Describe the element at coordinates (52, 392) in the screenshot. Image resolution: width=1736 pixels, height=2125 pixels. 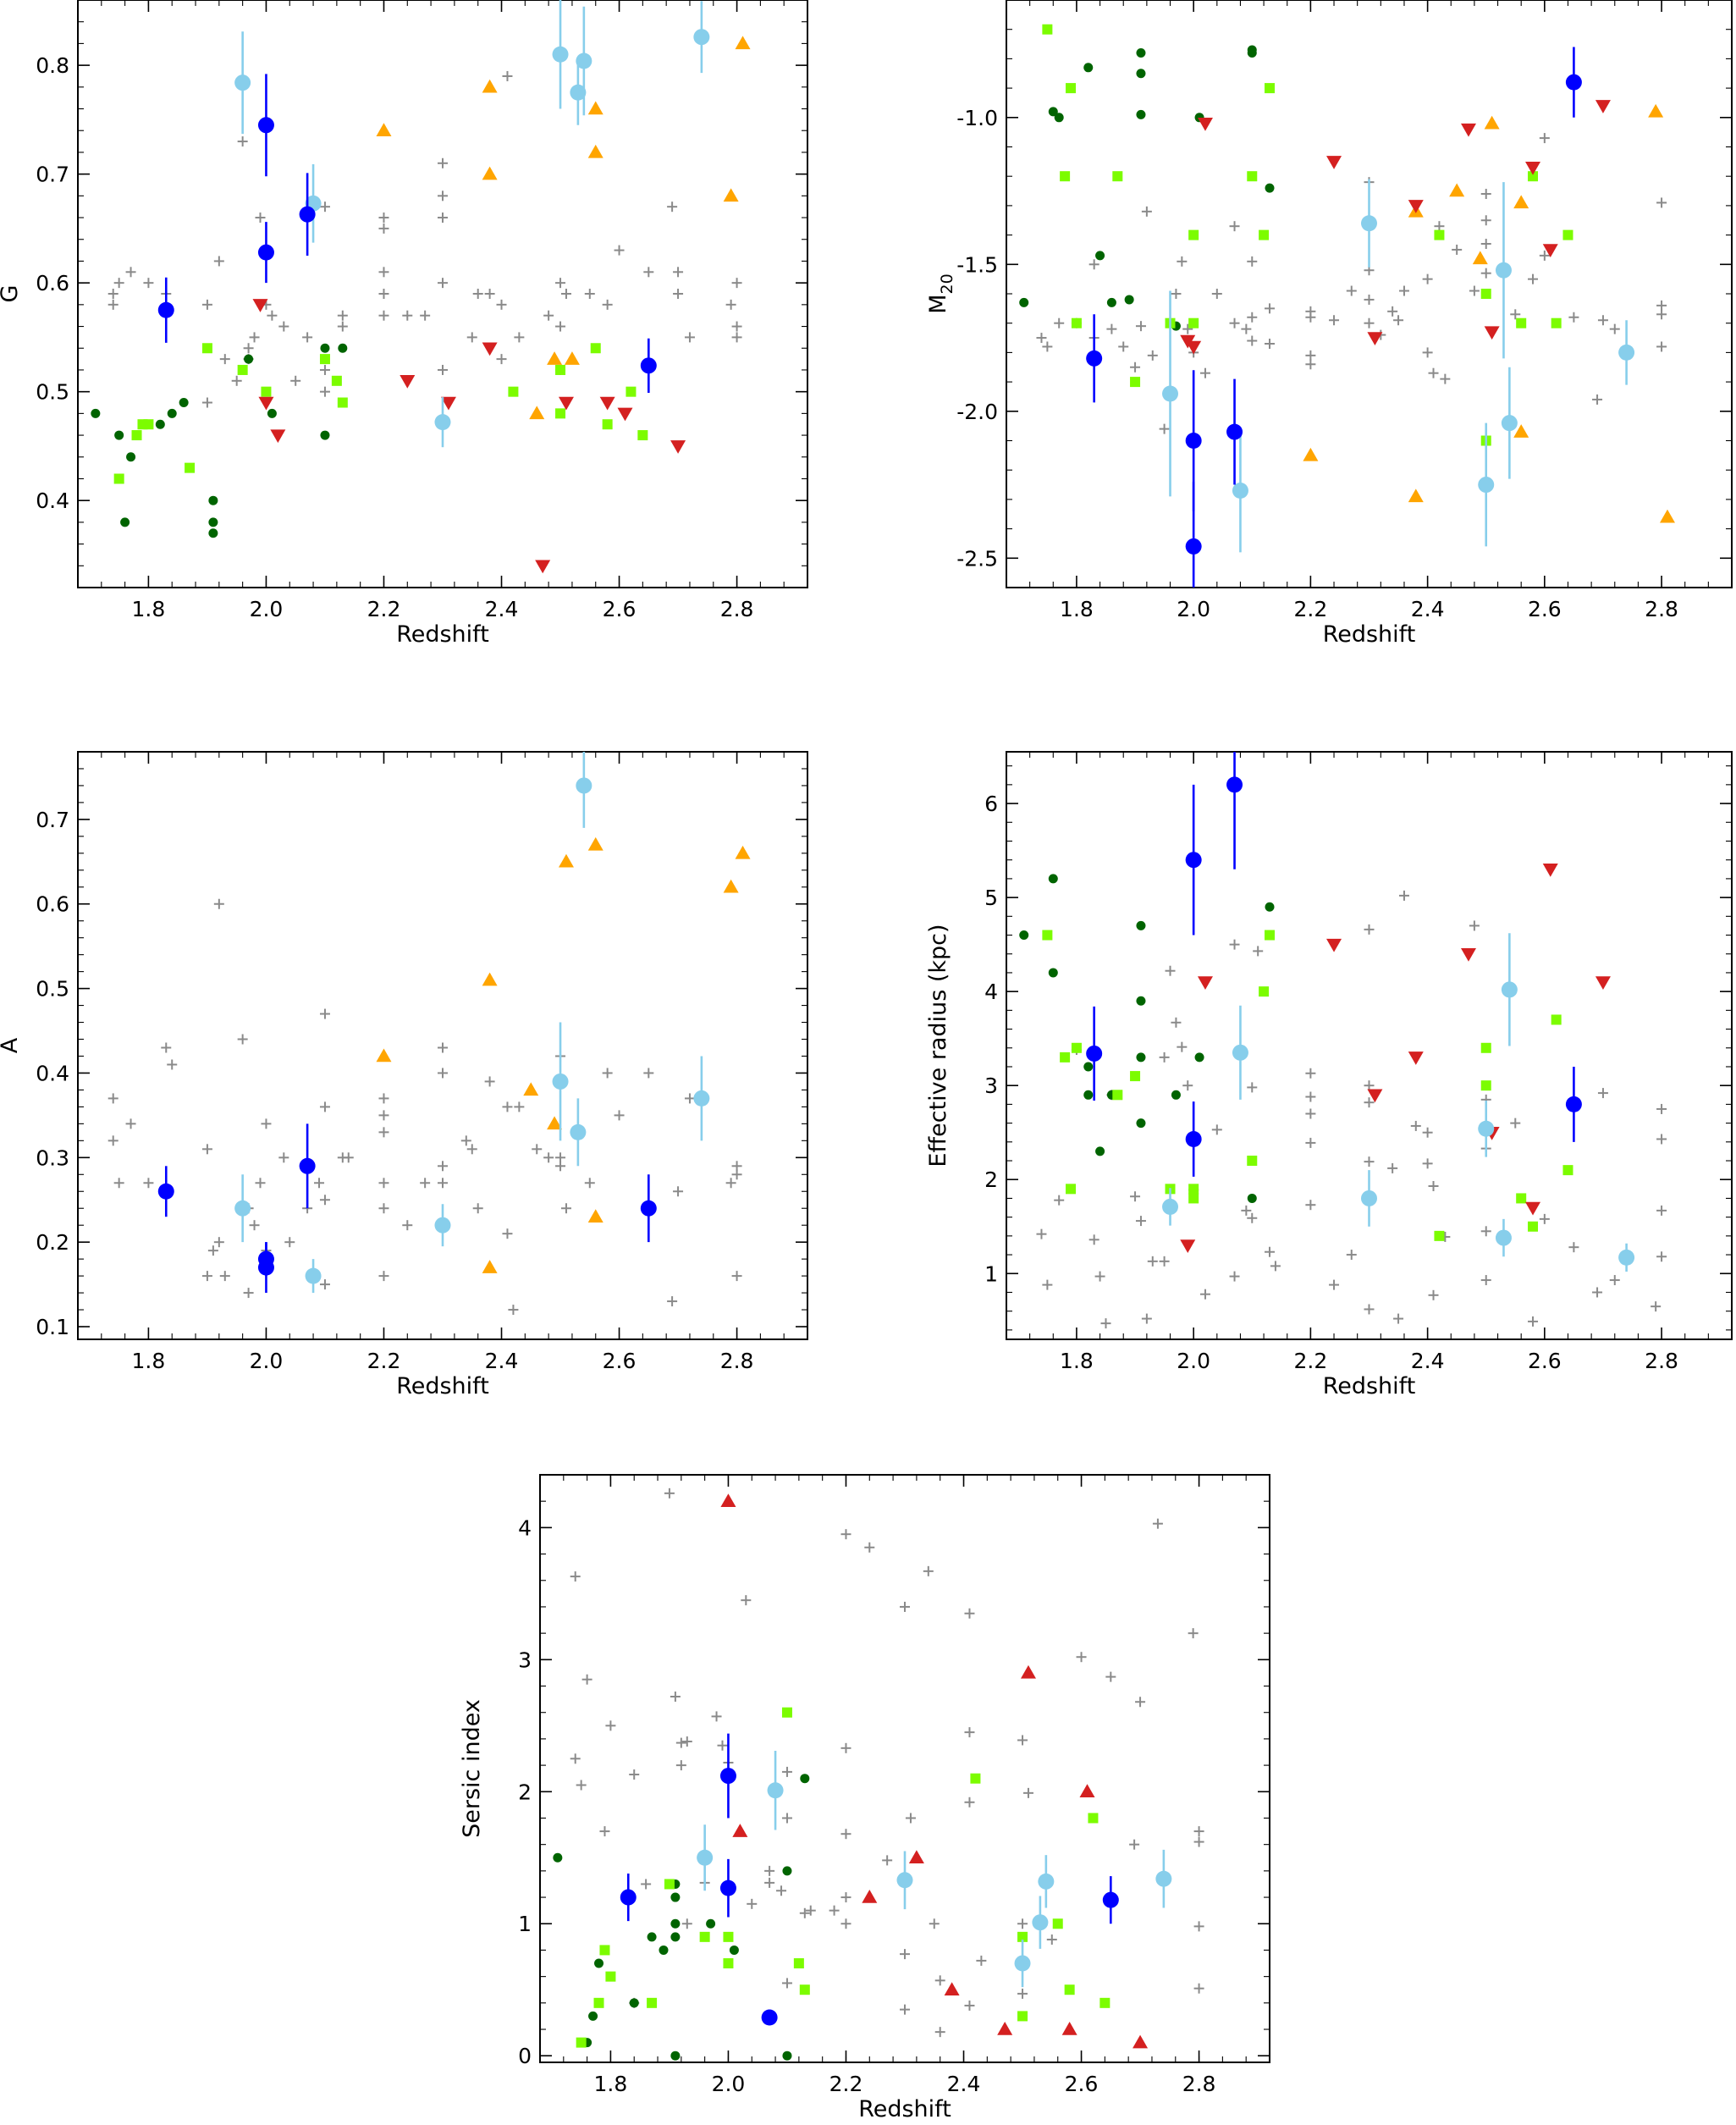
I see `y-tick-label: 0.5` at that location.